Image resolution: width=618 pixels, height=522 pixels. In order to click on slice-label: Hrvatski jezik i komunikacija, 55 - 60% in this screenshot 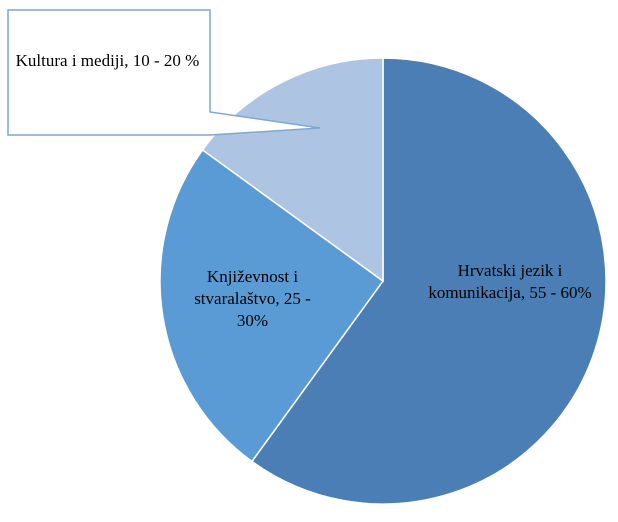, I will do `click(510, 281)`.